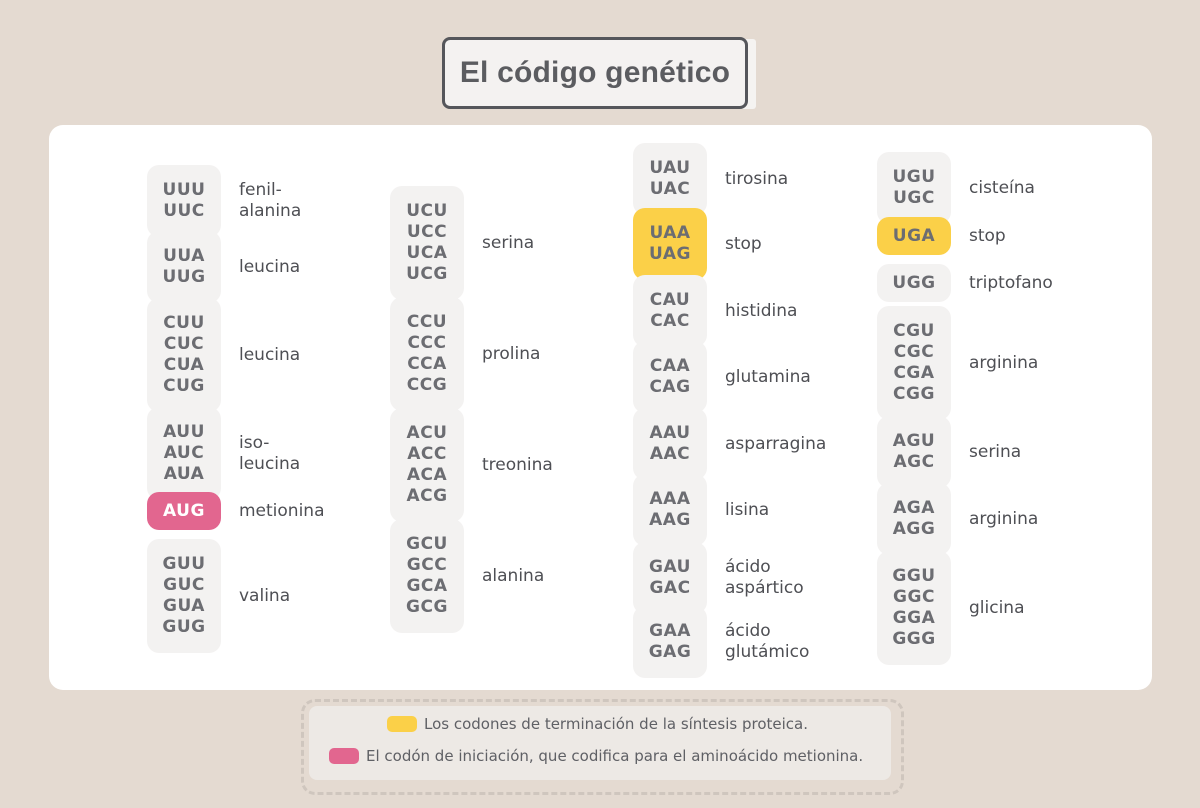 Image resolution: width=1200 pixels, height=808 pixels. Describe the element at coordinates (670, 652) in the screenshot. I see `codon: GAG` at that location.